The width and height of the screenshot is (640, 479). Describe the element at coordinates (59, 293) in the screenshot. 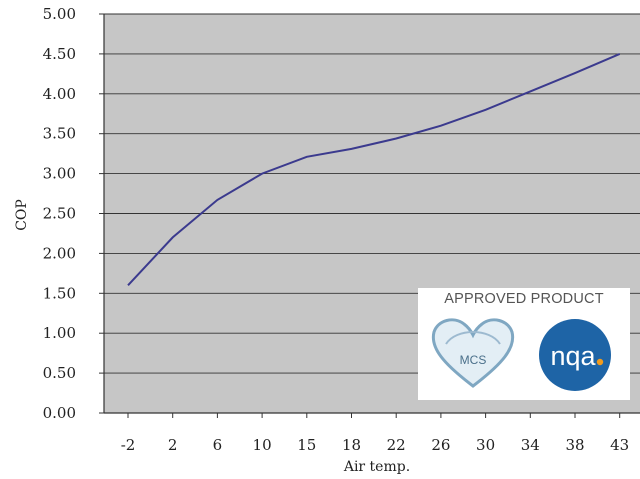

I see `y-tick-label: 1.50` at that location.